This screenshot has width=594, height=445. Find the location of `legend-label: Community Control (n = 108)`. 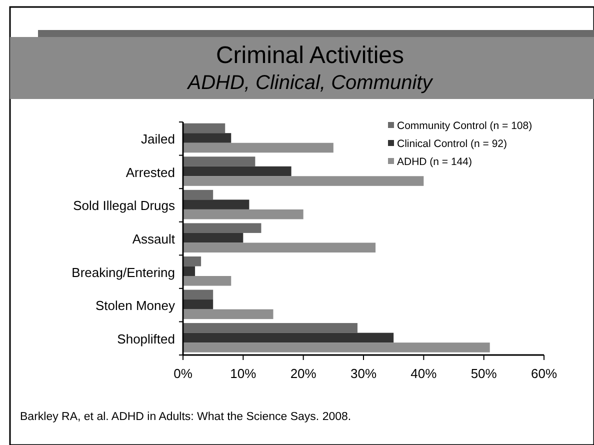

legend-label: Community Control (n = 108) is located at coordinates (464, 126).